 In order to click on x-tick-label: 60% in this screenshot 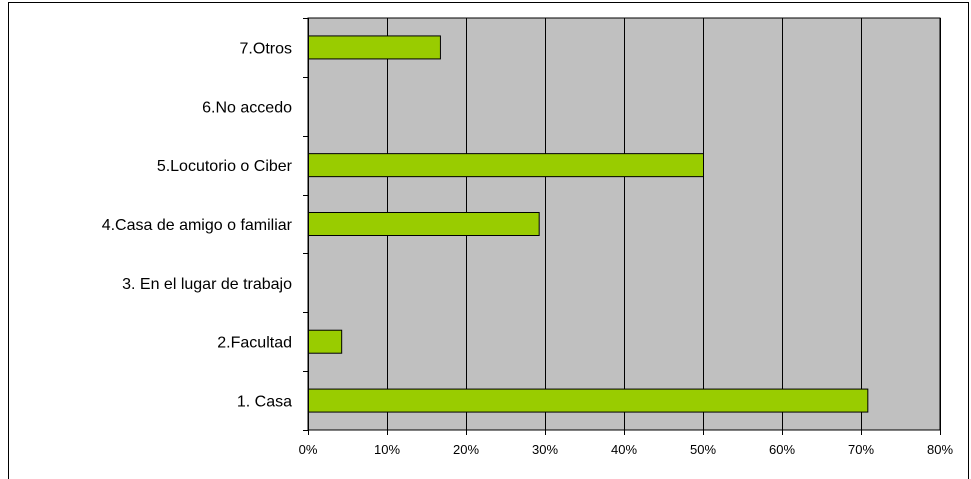, I will do `click(782, 449)`.